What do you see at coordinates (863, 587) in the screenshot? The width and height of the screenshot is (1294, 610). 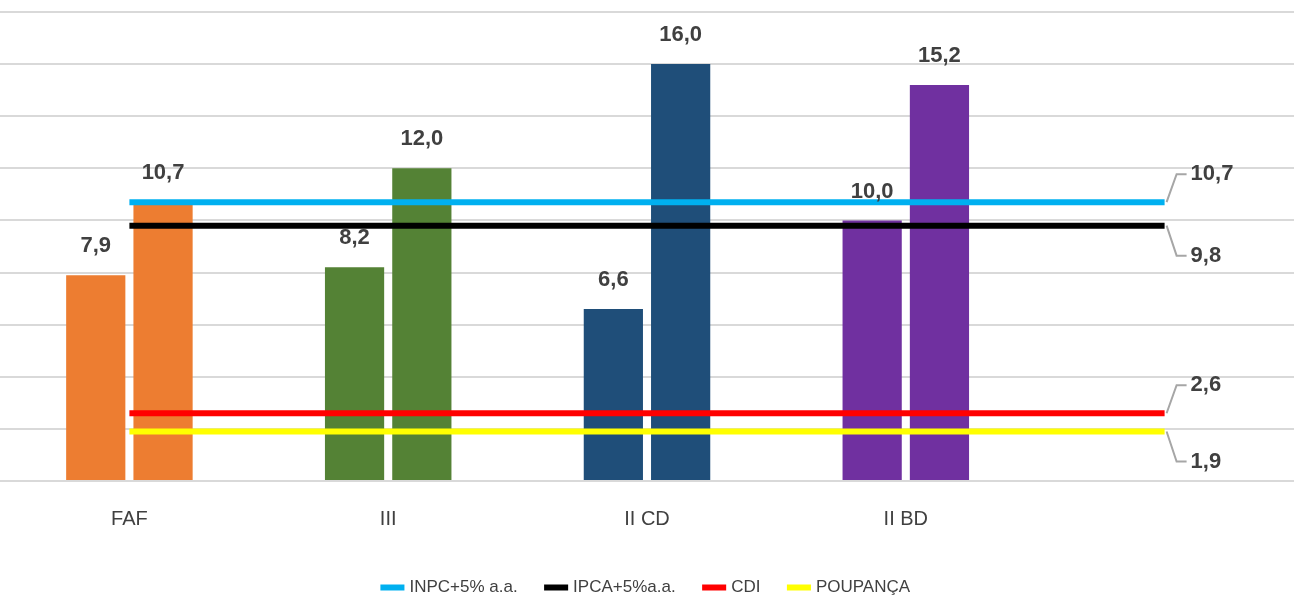 I see `legend-label: POUPANÇA` at bounding box center [863, 587].